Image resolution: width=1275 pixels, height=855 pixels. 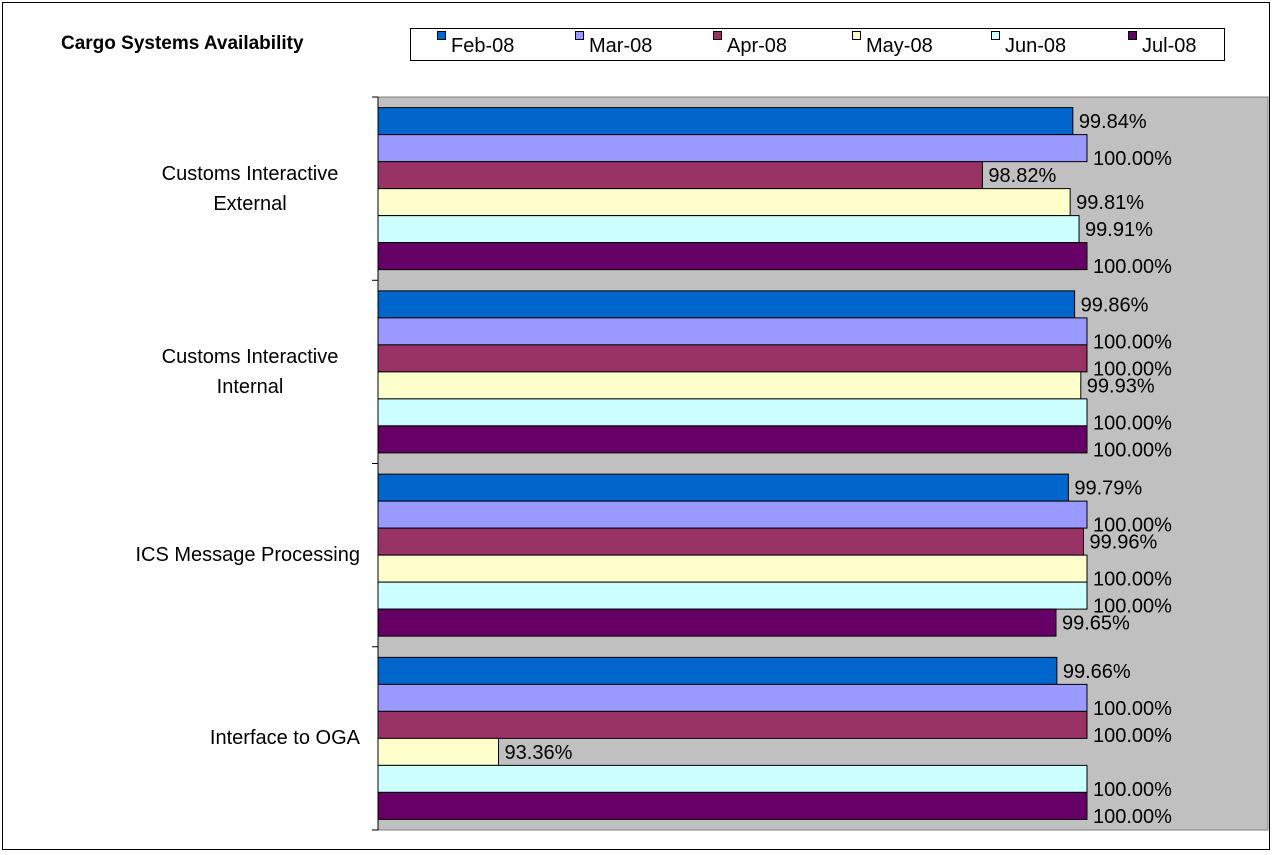 What do you see at coordinates (621, 46) in the screenshot?
I see `legend-label: Mar-08` at bounding box center [621, 46].